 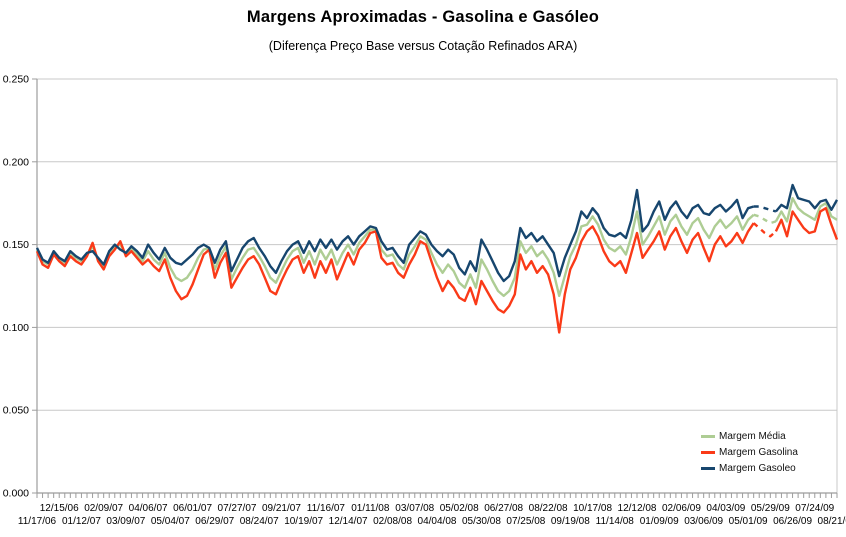 I want to click on x-tick-label: 01/09/09, so click(x=659, y=521).